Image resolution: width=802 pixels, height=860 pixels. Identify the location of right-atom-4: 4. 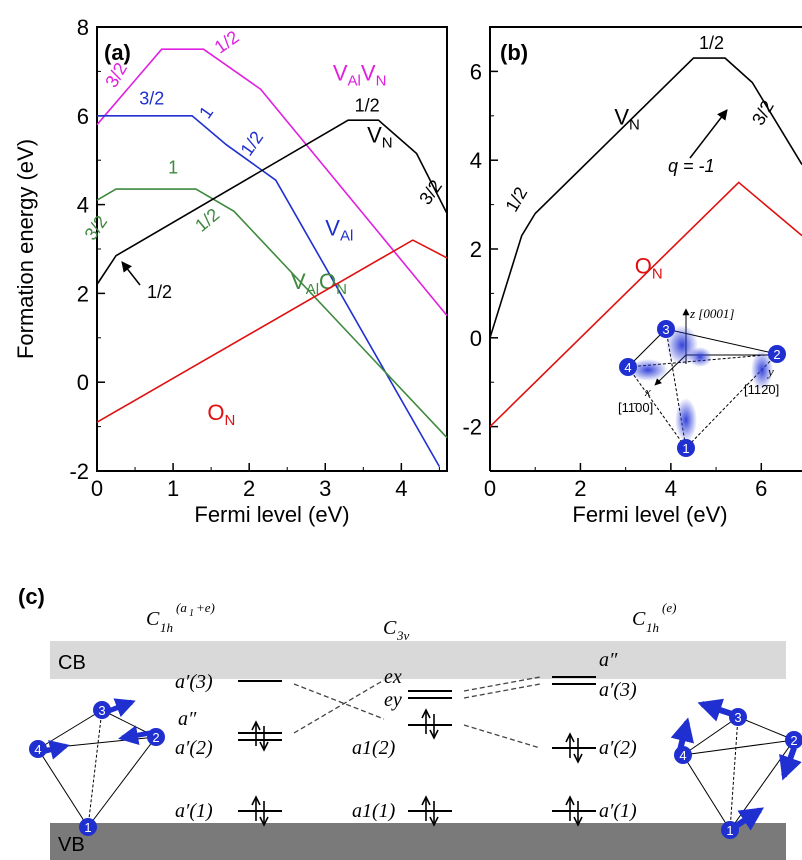
(683, 755).